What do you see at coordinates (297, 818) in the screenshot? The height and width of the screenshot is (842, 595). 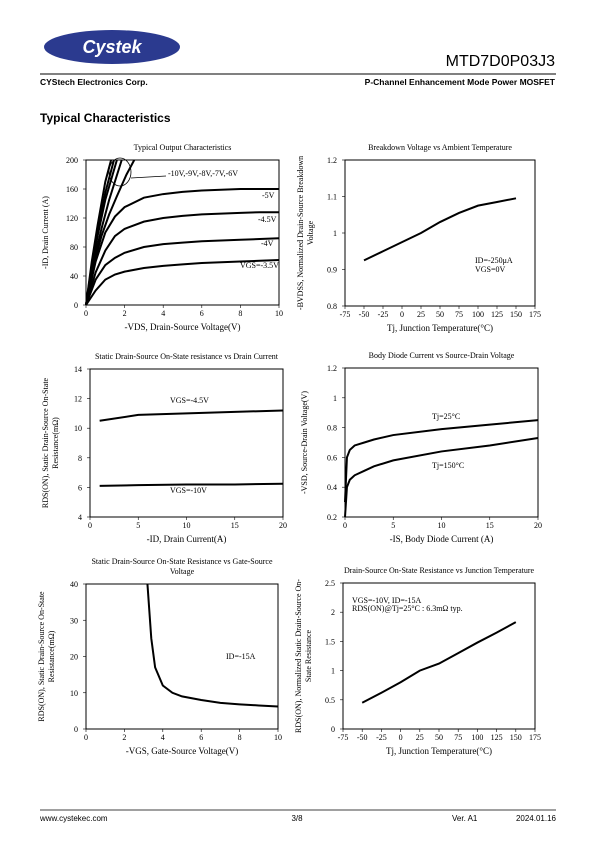 I see `page-number: 3/8` at bounding box center [297, 818].